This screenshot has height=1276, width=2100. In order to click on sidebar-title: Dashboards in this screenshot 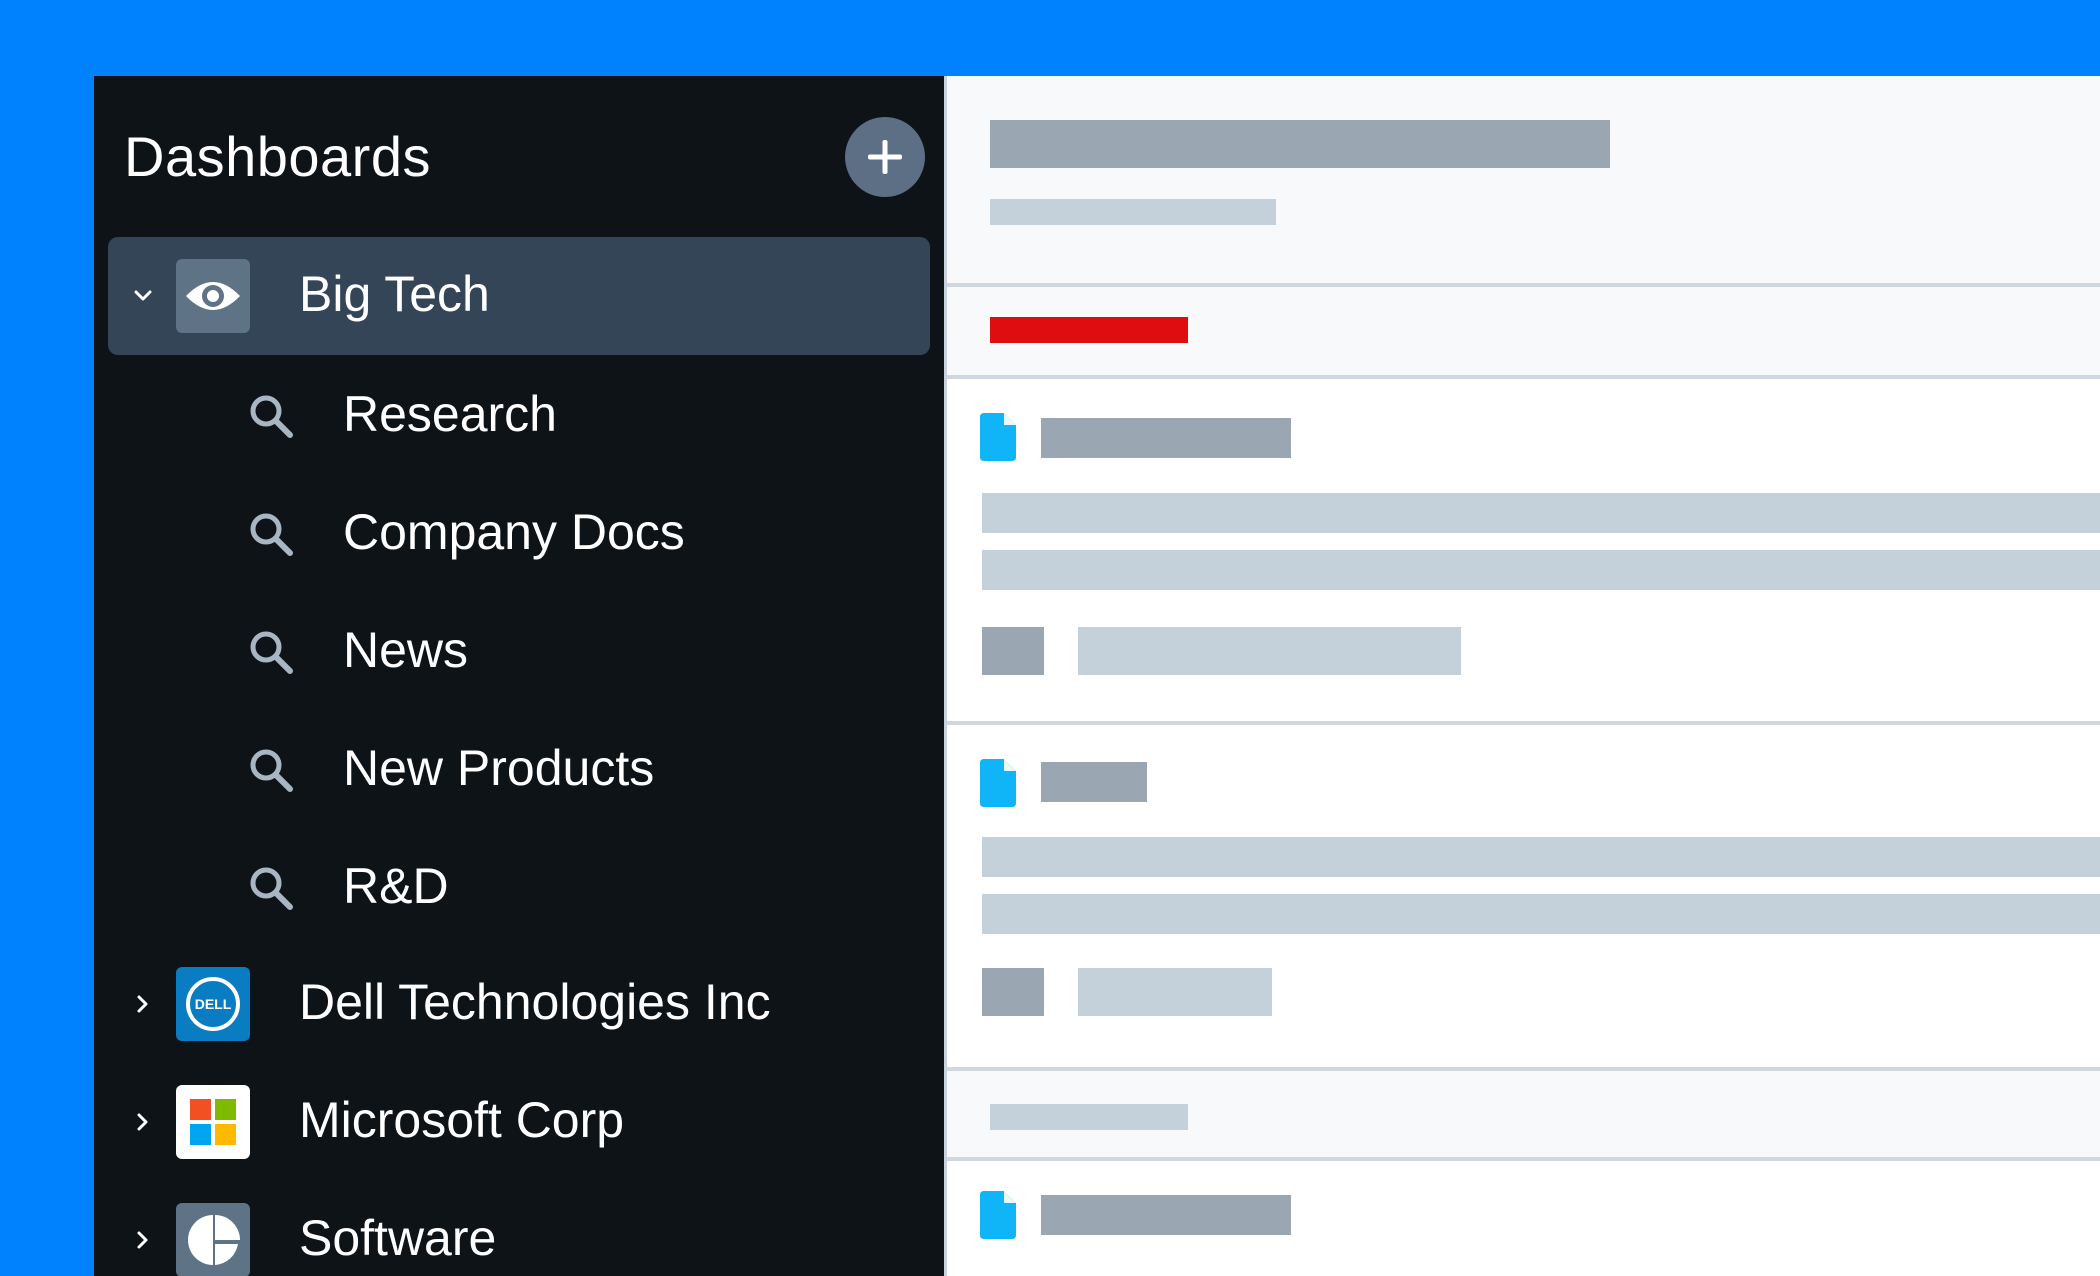, I will do `click(277, 156)`.